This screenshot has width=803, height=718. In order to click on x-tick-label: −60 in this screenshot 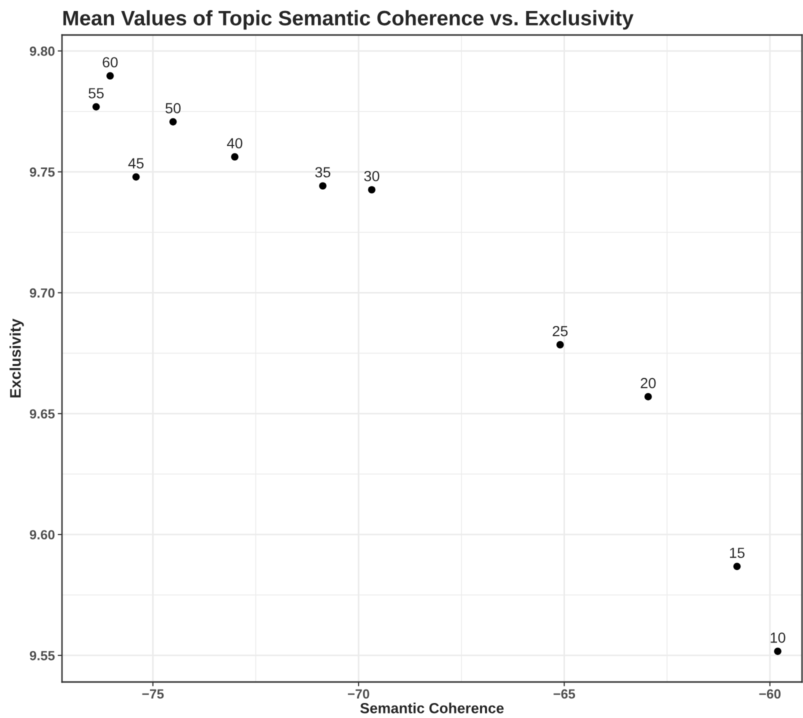, I will do `click(770, 694)`.